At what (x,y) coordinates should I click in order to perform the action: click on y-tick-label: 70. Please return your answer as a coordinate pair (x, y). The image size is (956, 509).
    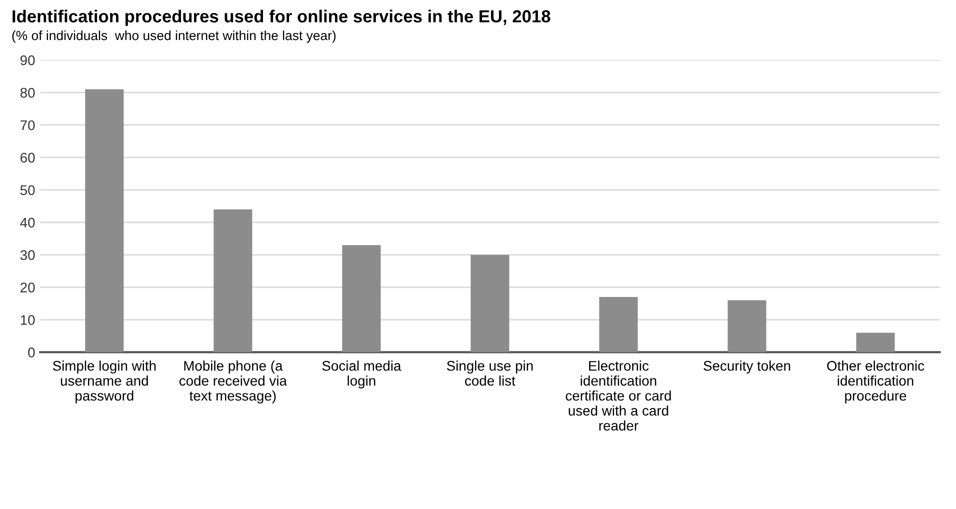
    Looking at the image, I should click on (27, 125).